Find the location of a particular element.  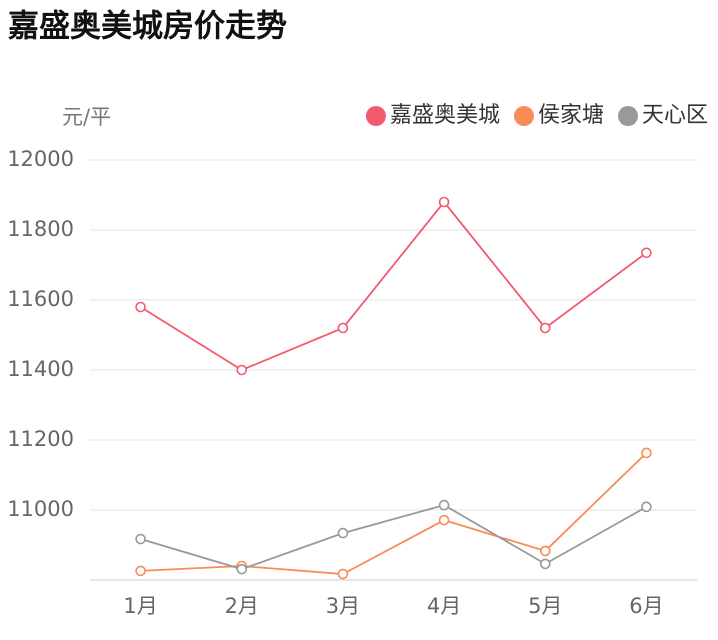

y-axis-label: 元/平 is located at coordinates (86, 117).